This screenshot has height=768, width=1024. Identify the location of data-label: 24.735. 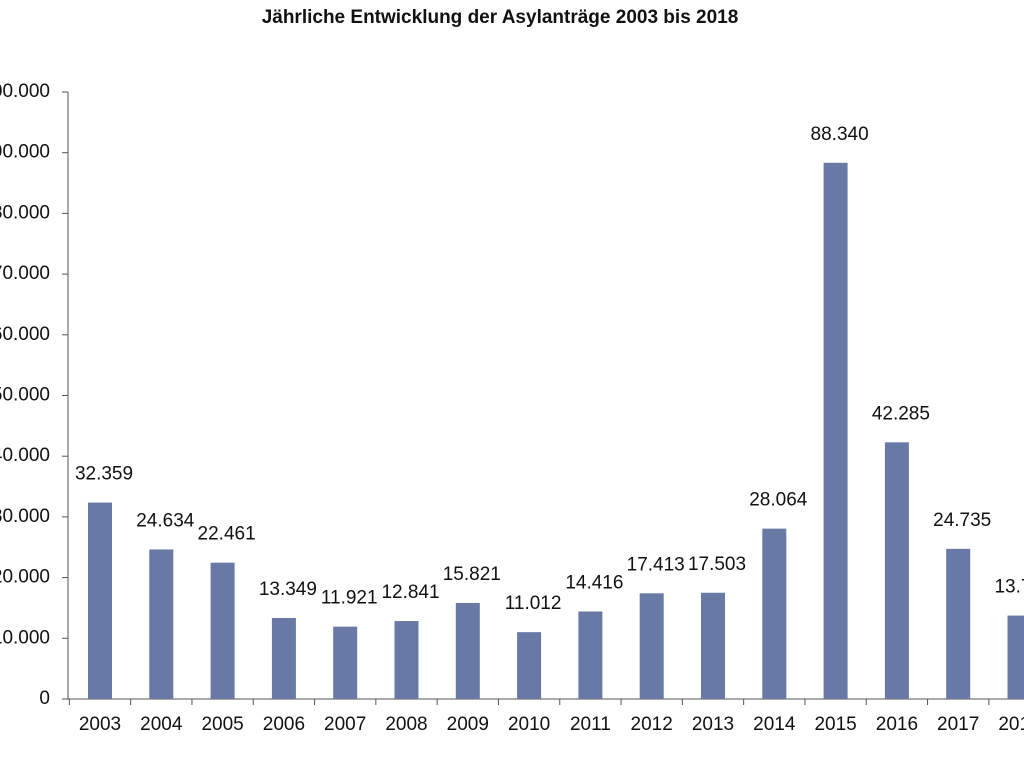
(962, 520).